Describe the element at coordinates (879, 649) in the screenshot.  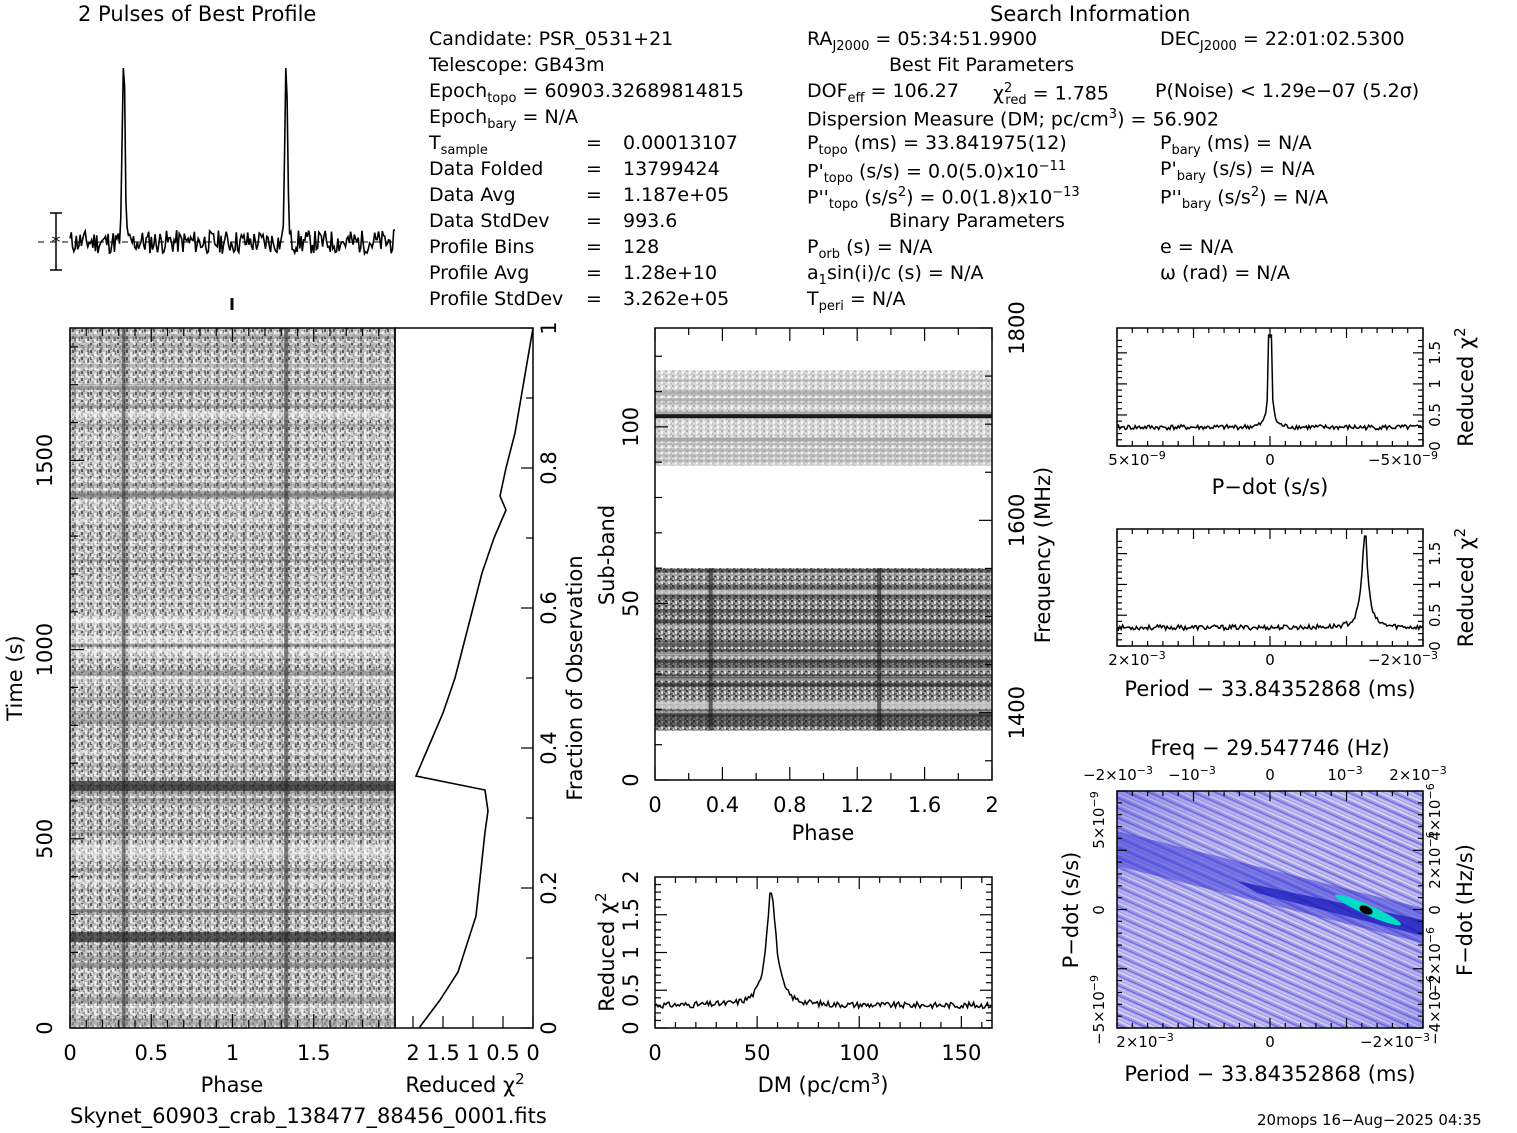
I see `subband-pulse-column` at that location.